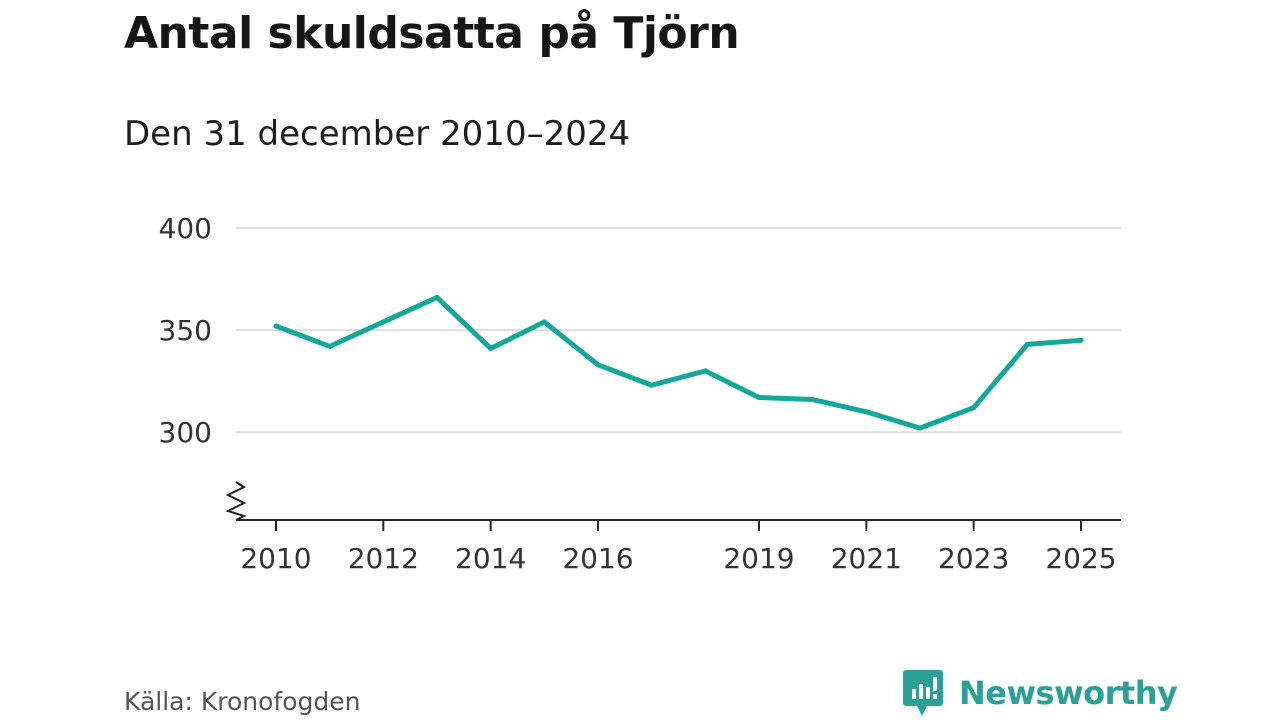 This screenshot has height=720, width=1280. Describe the element at coordinates (678, 547) in the screenshot. I see `x-ticks: 2010 2012 2014 2016 2019 2021 2023 2025` at that location.